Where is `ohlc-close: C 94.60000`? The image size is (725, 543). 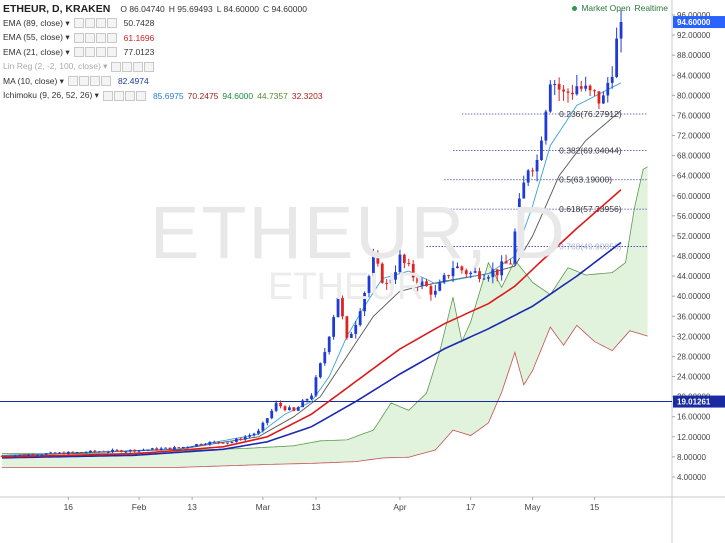 ohlc-close: C 94.60000 is located at coordinates (284, 9).